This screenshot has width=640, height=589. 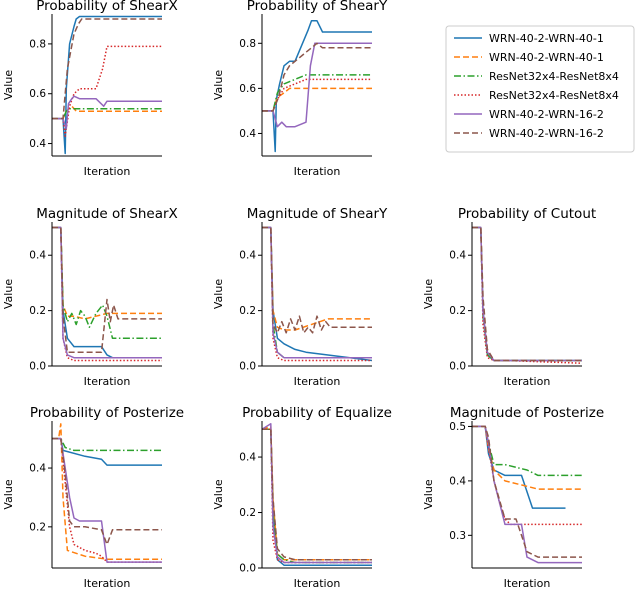 I want to click on legend-frame, so click(x=540, y=89).